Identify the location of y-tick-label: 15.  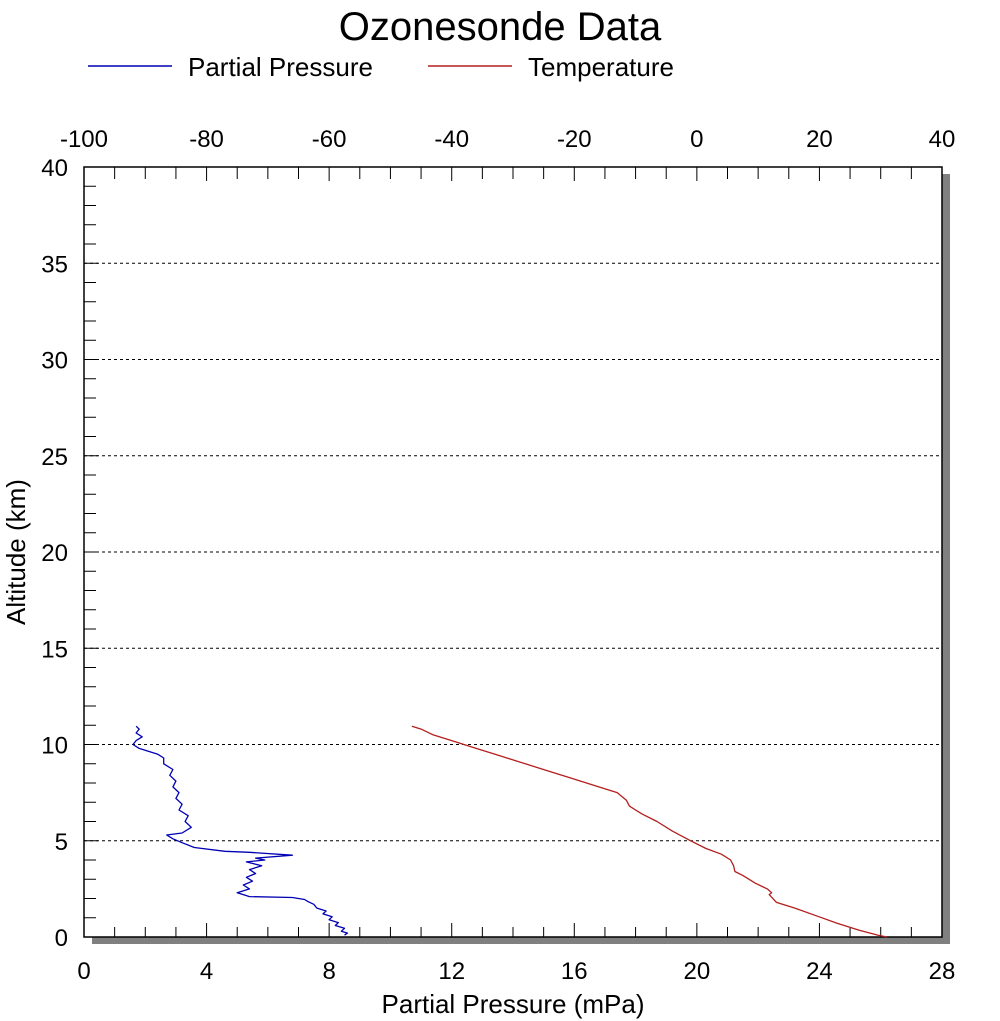
(54, 649).